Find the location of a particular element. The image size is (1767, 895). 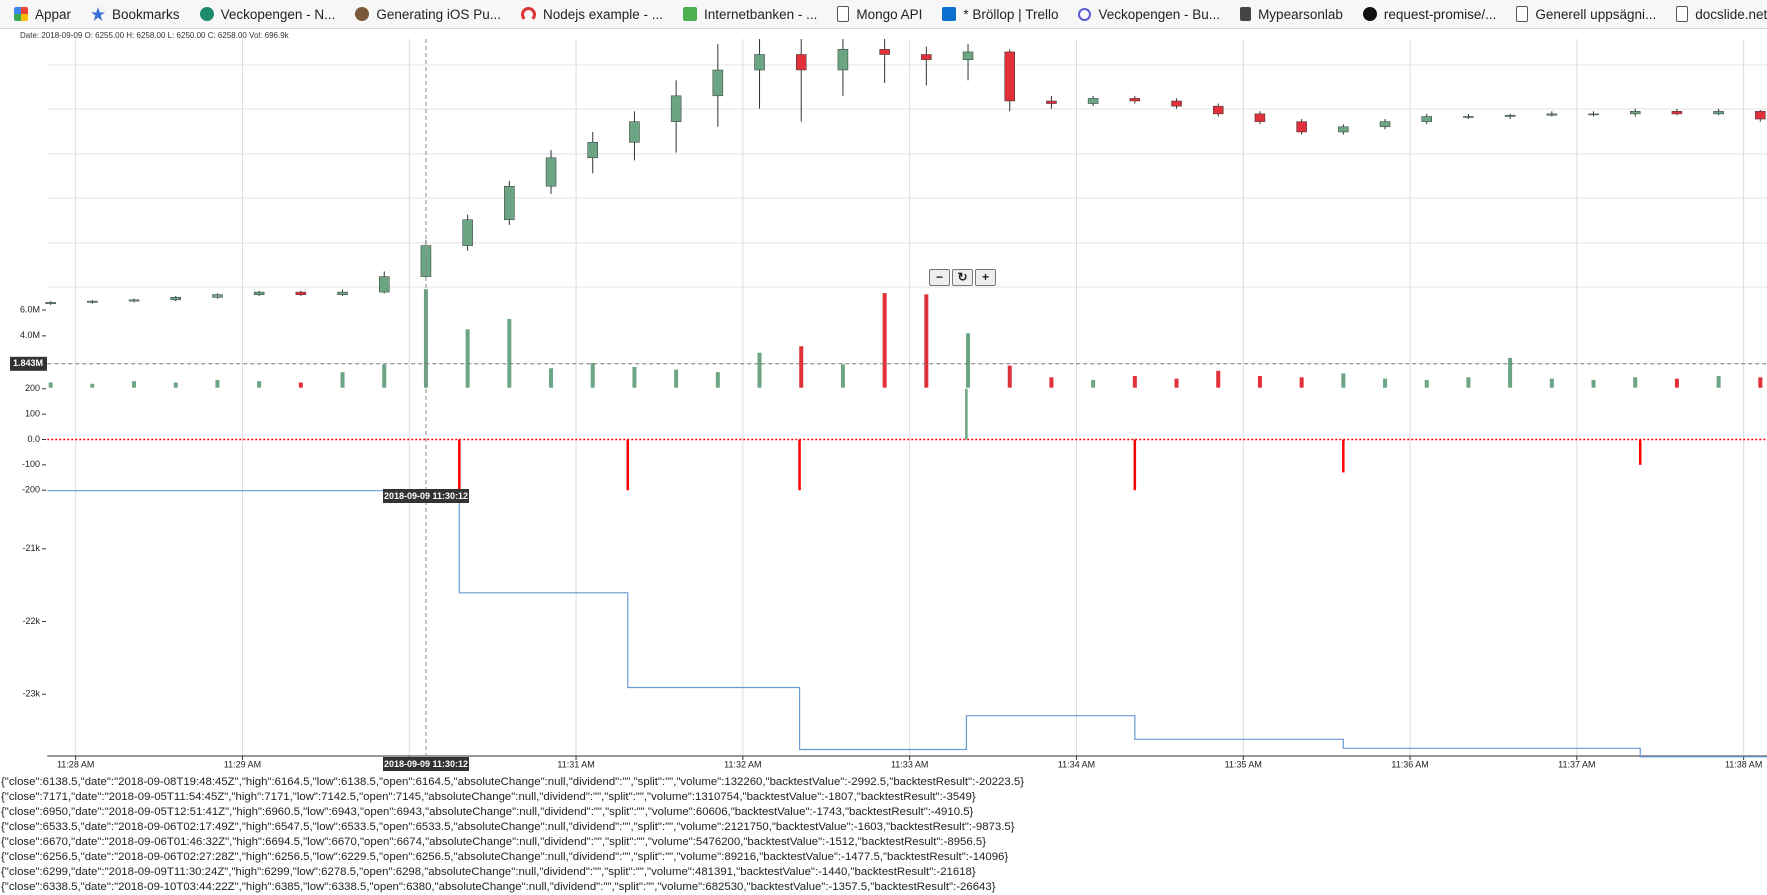

bookmark: Appar is located at coordinates (42, 14).